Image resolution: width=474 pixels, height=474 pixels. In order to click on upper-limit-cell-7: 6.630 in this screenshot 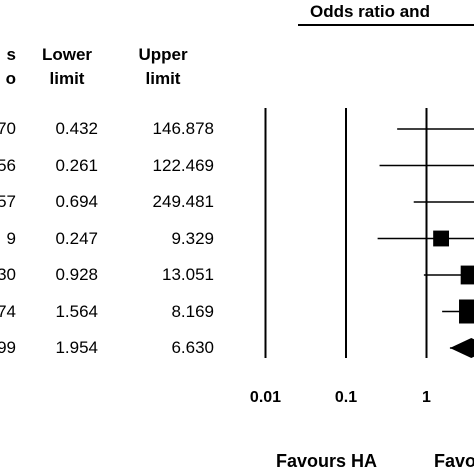, I will do `click(192, 347)`.